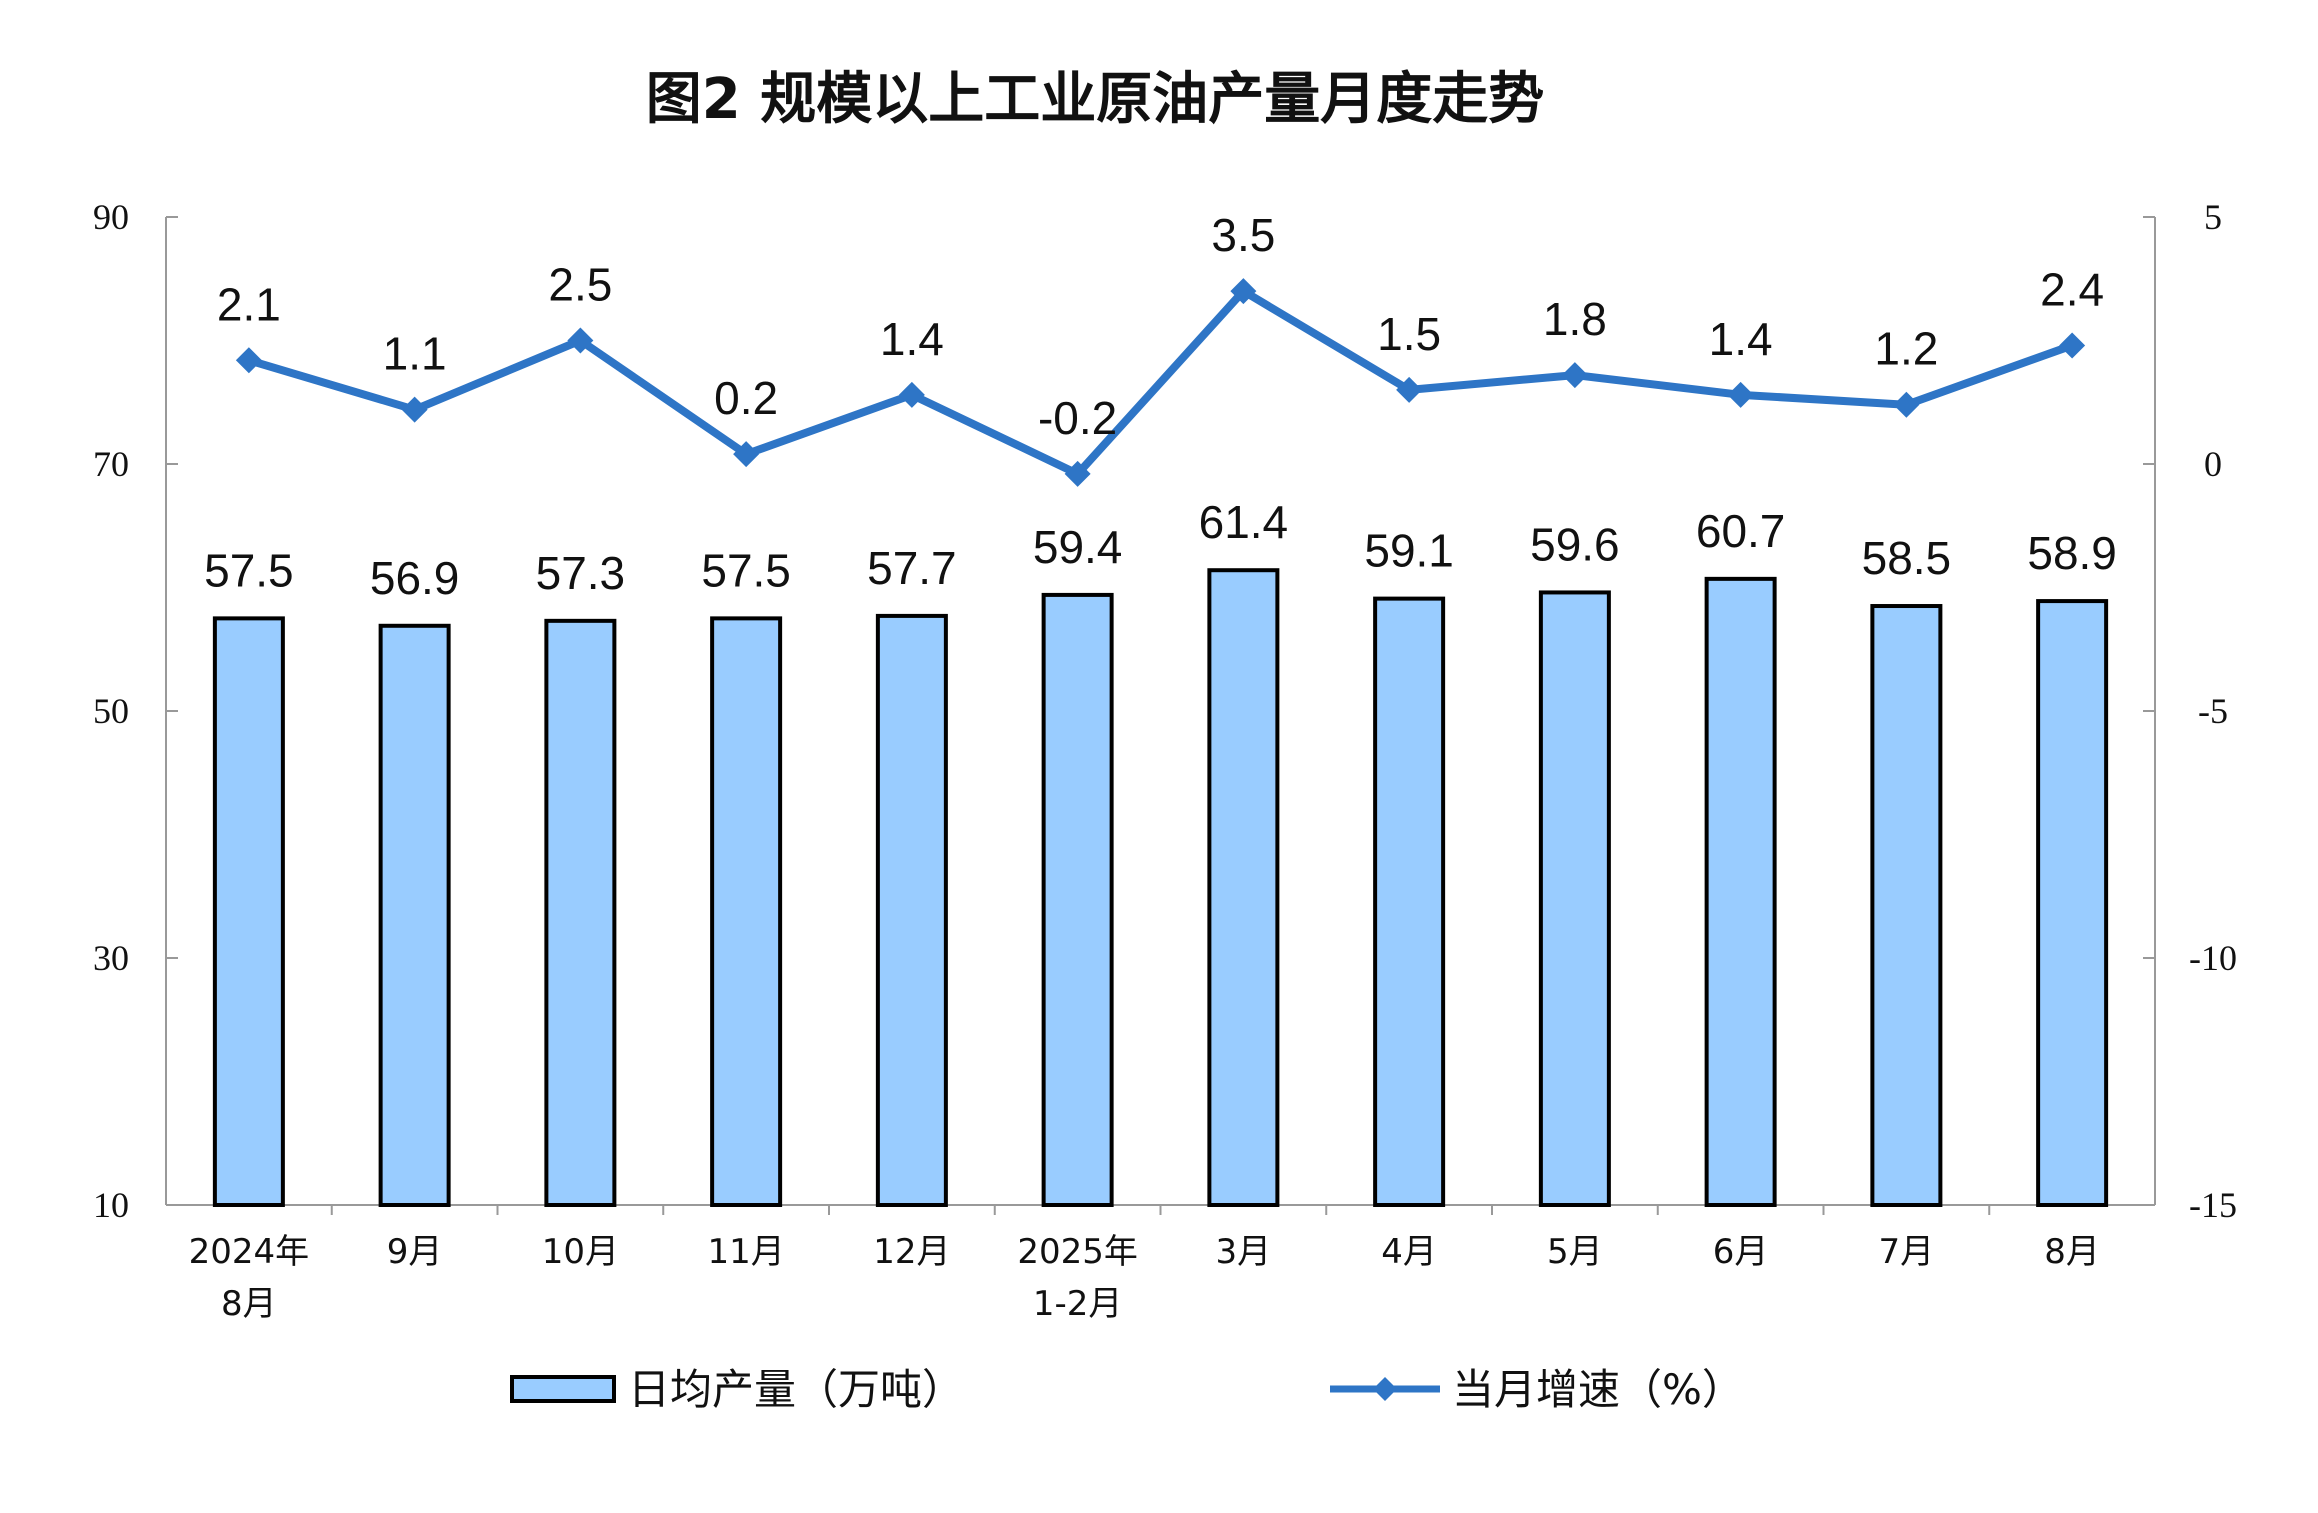 The width and height of the screenshot is (2318, 1513). I want to click on x-tick-label: 5月, so click(1575, 1252).